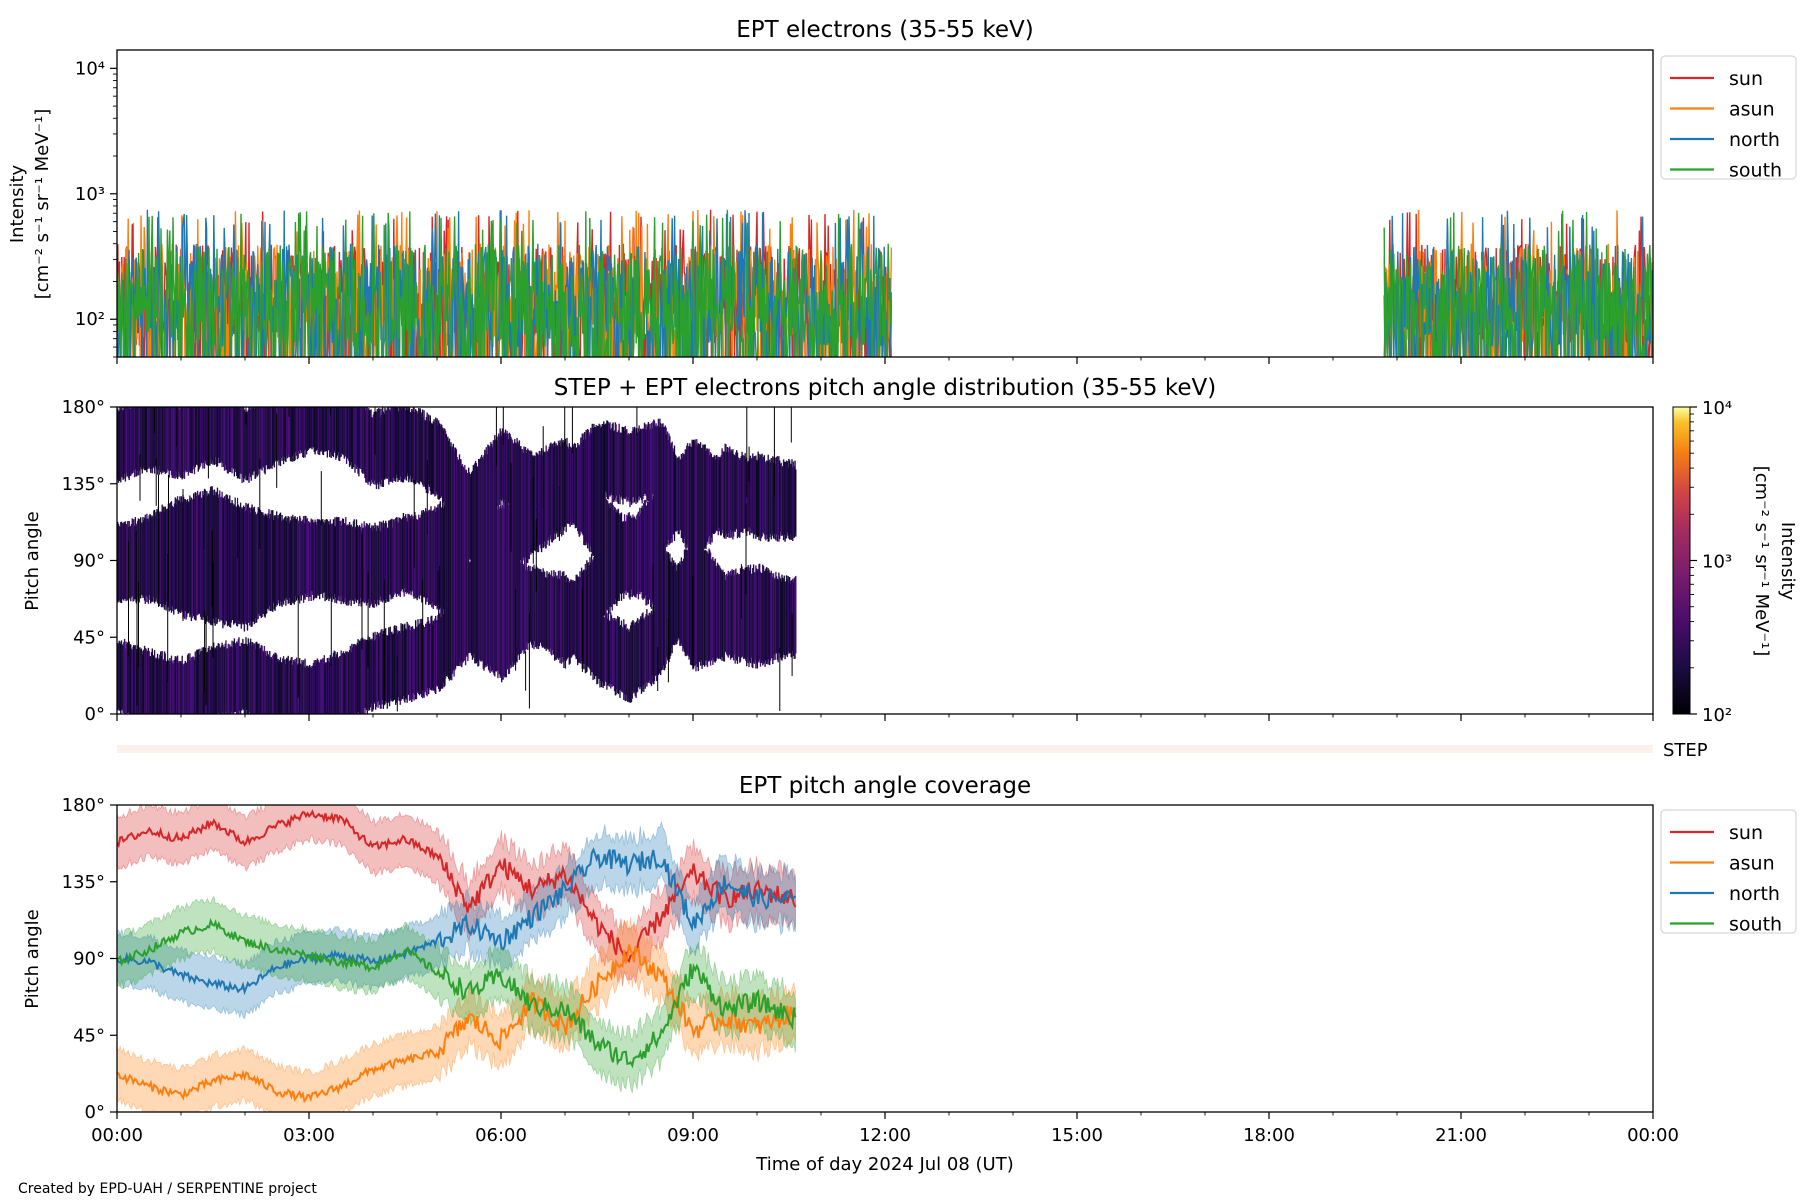 This screenshot has width=1800, height=1200. I want to click on y-tick-label: 0°, so click(95, 714).